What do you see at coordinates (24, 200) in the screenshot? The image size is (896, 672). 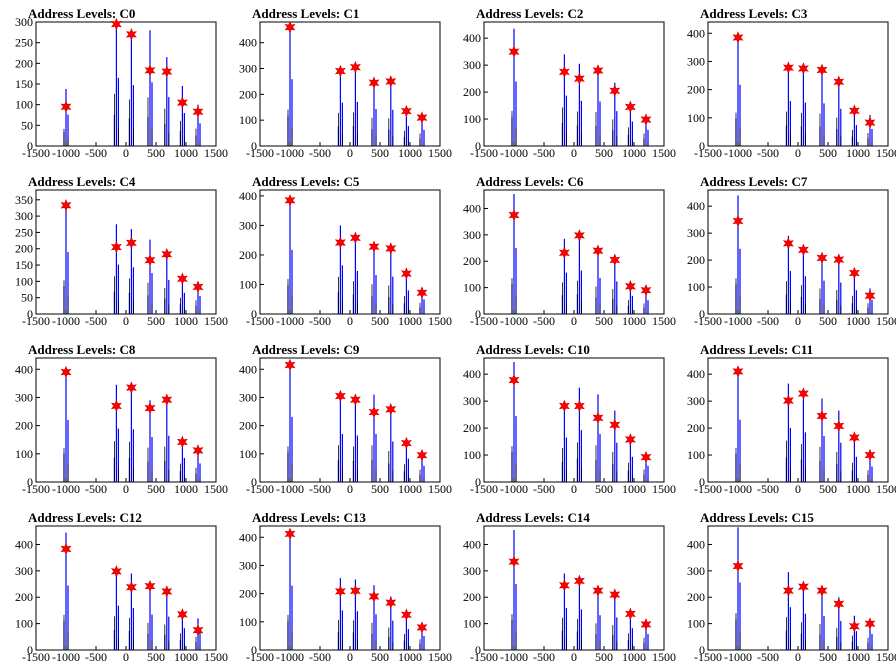 I see `y-tick-label: 350` at bounding box center [24, 200].